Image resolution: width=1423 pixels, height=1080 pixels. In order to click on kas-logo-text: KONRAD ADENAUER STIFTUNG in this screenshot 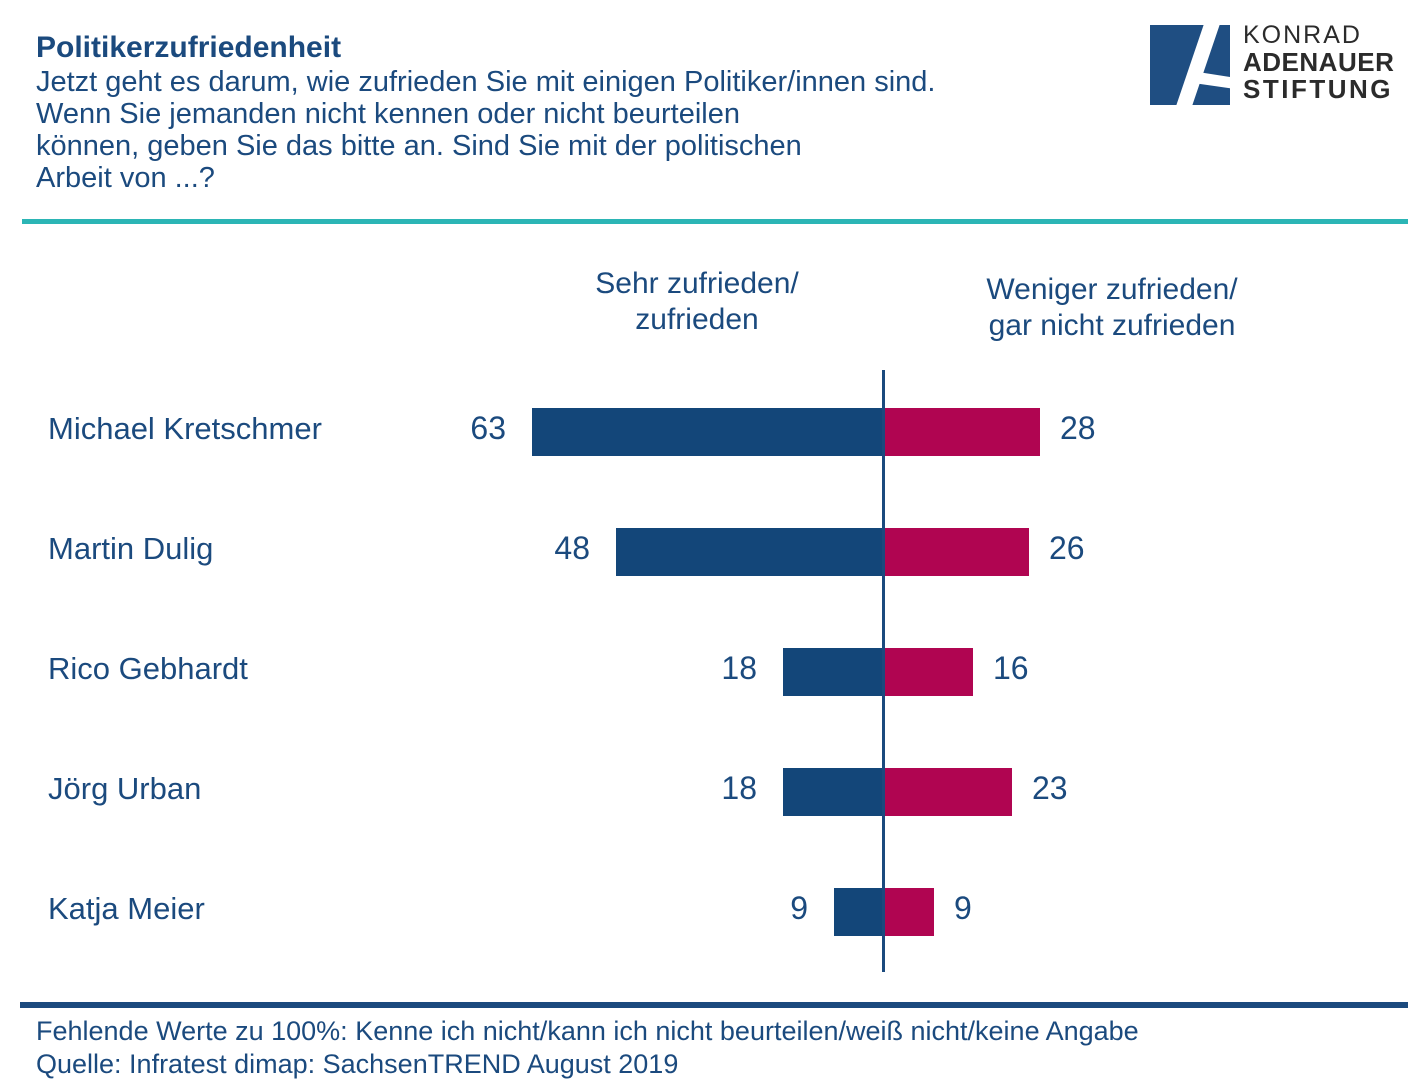, I will do `click(1318, 62)`.